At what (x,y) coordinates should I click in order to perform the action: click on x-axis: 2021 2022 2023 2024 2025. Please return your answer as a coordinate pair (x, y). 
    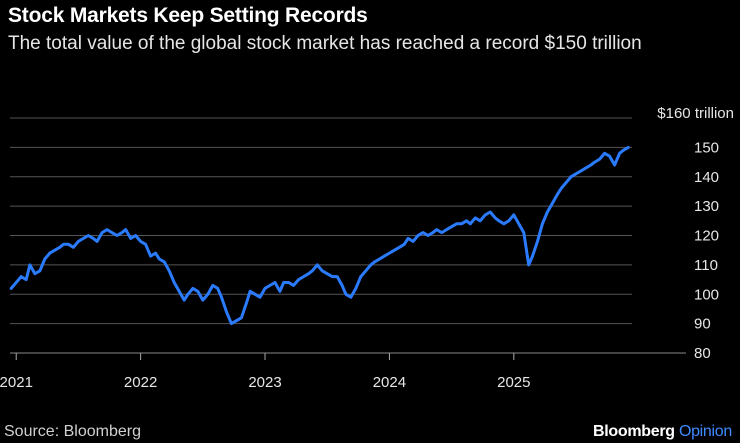
    Looking at the image, I should click on (343, 371).